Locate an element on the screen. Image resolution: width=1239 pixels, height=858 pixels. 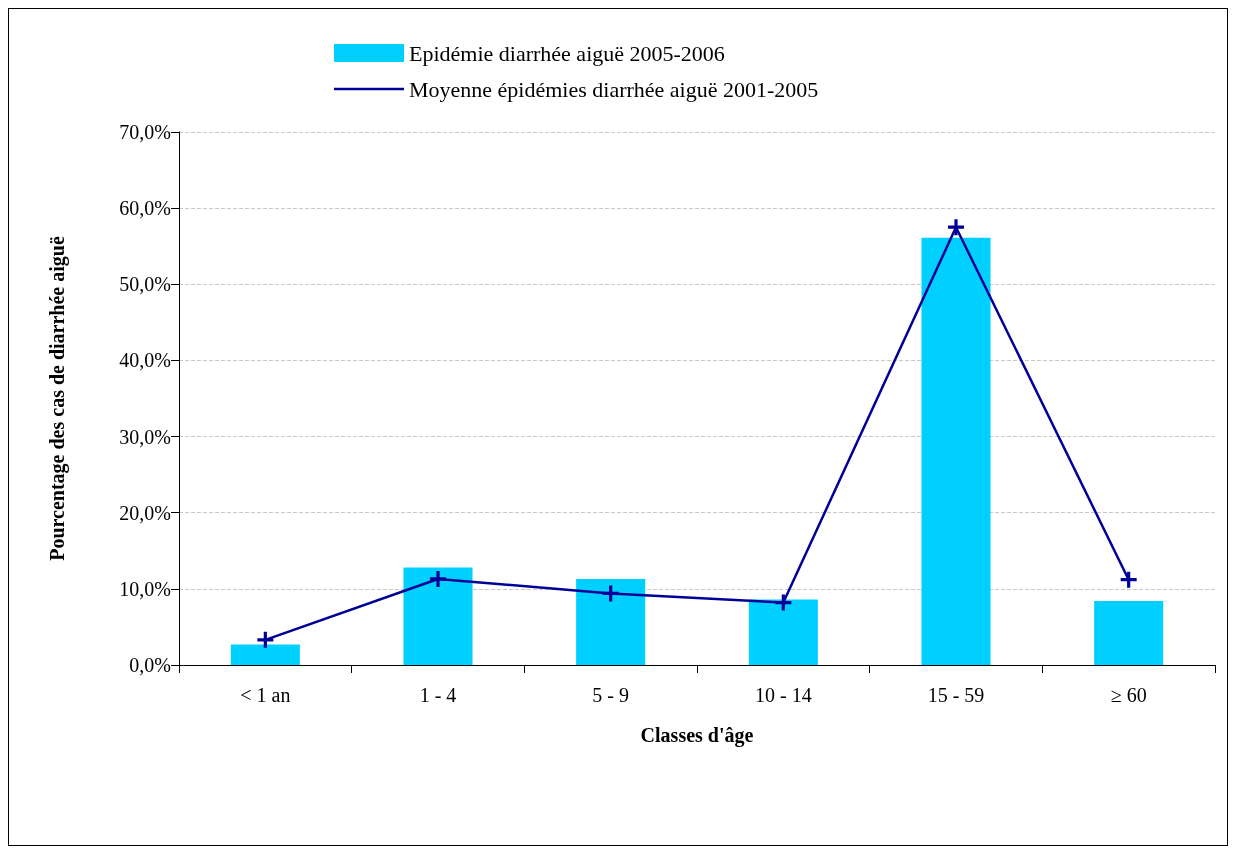
y-tick-label: 60,0% is located at coordinates (145, 208).